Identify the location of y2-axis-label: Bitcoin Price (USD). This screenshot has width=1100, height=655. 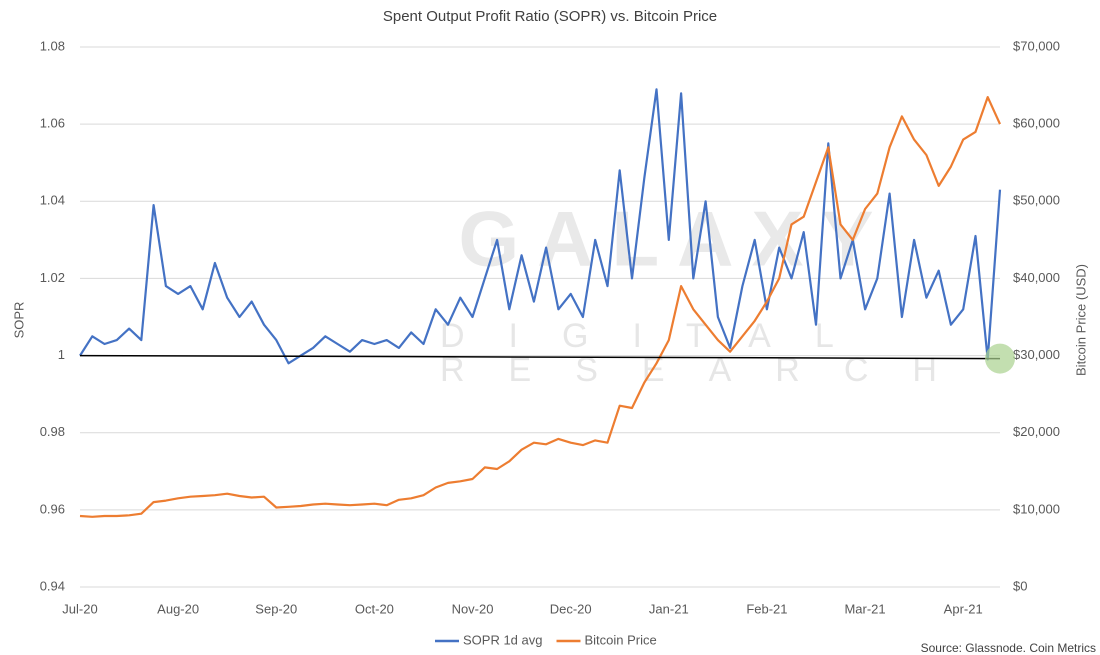
(1080, 320).